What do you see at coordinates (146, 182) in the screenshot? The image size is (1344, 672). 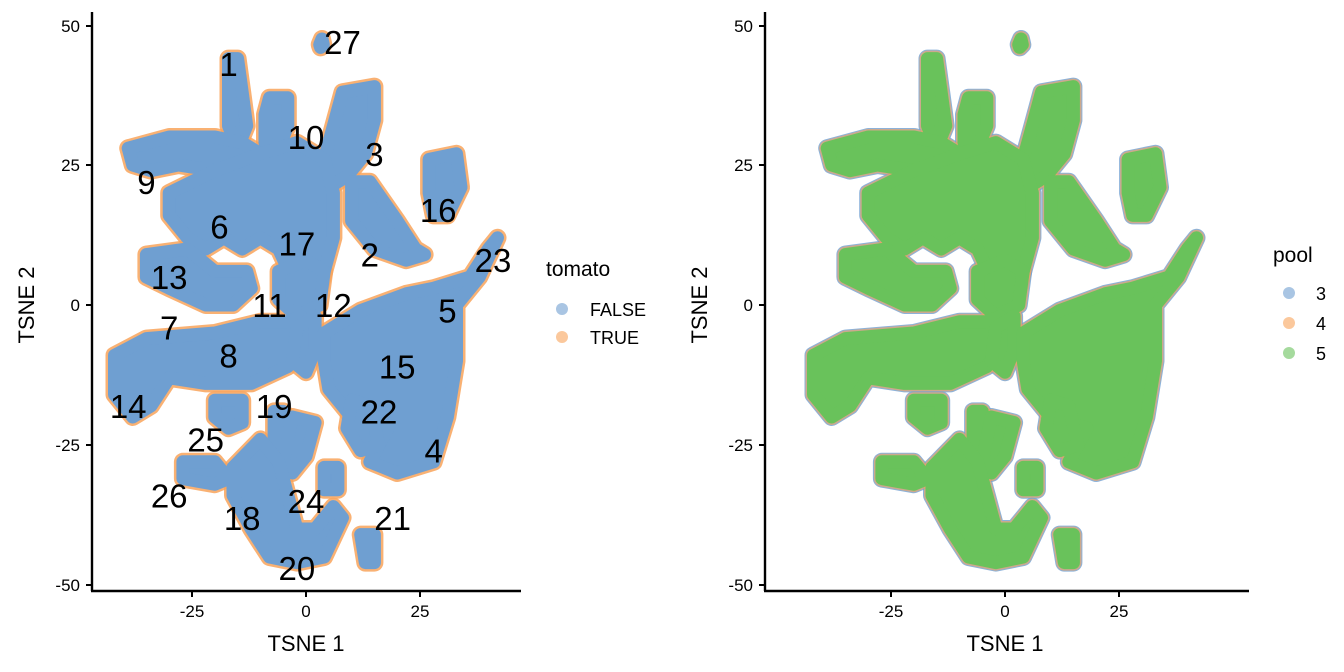 I see `cluster-label: 9` at bounding box center [146, 182].